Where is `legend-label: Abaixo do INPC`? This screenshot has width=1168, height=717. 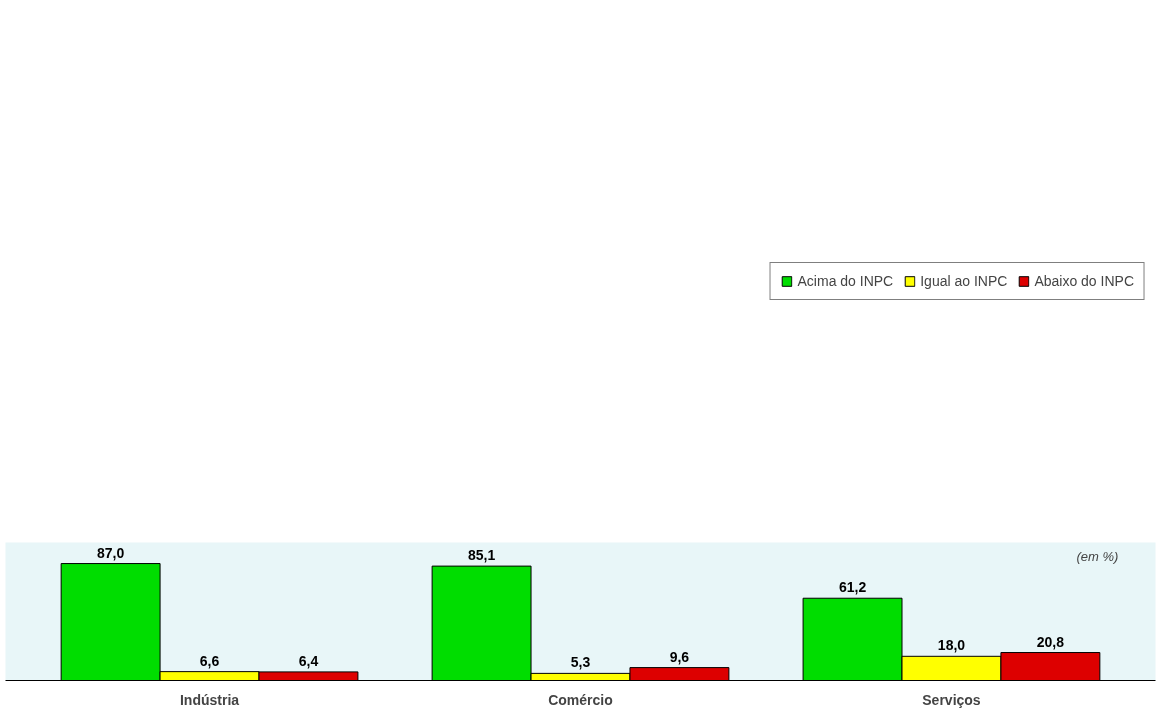
legend-label: Abaixo do INPC is located at coordinates (1084, 281).